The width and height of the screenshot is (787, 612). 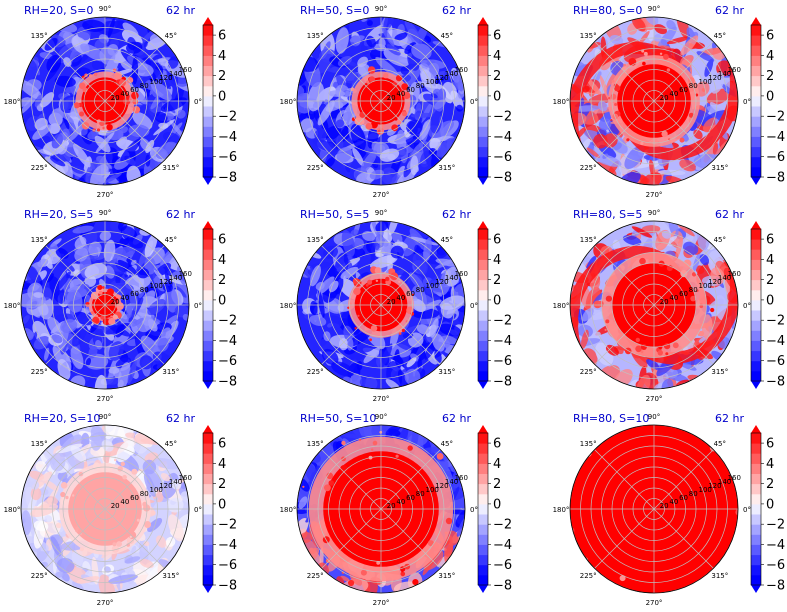 I want to click on angle-tick-label: 90°, so click(x=654, y=417).